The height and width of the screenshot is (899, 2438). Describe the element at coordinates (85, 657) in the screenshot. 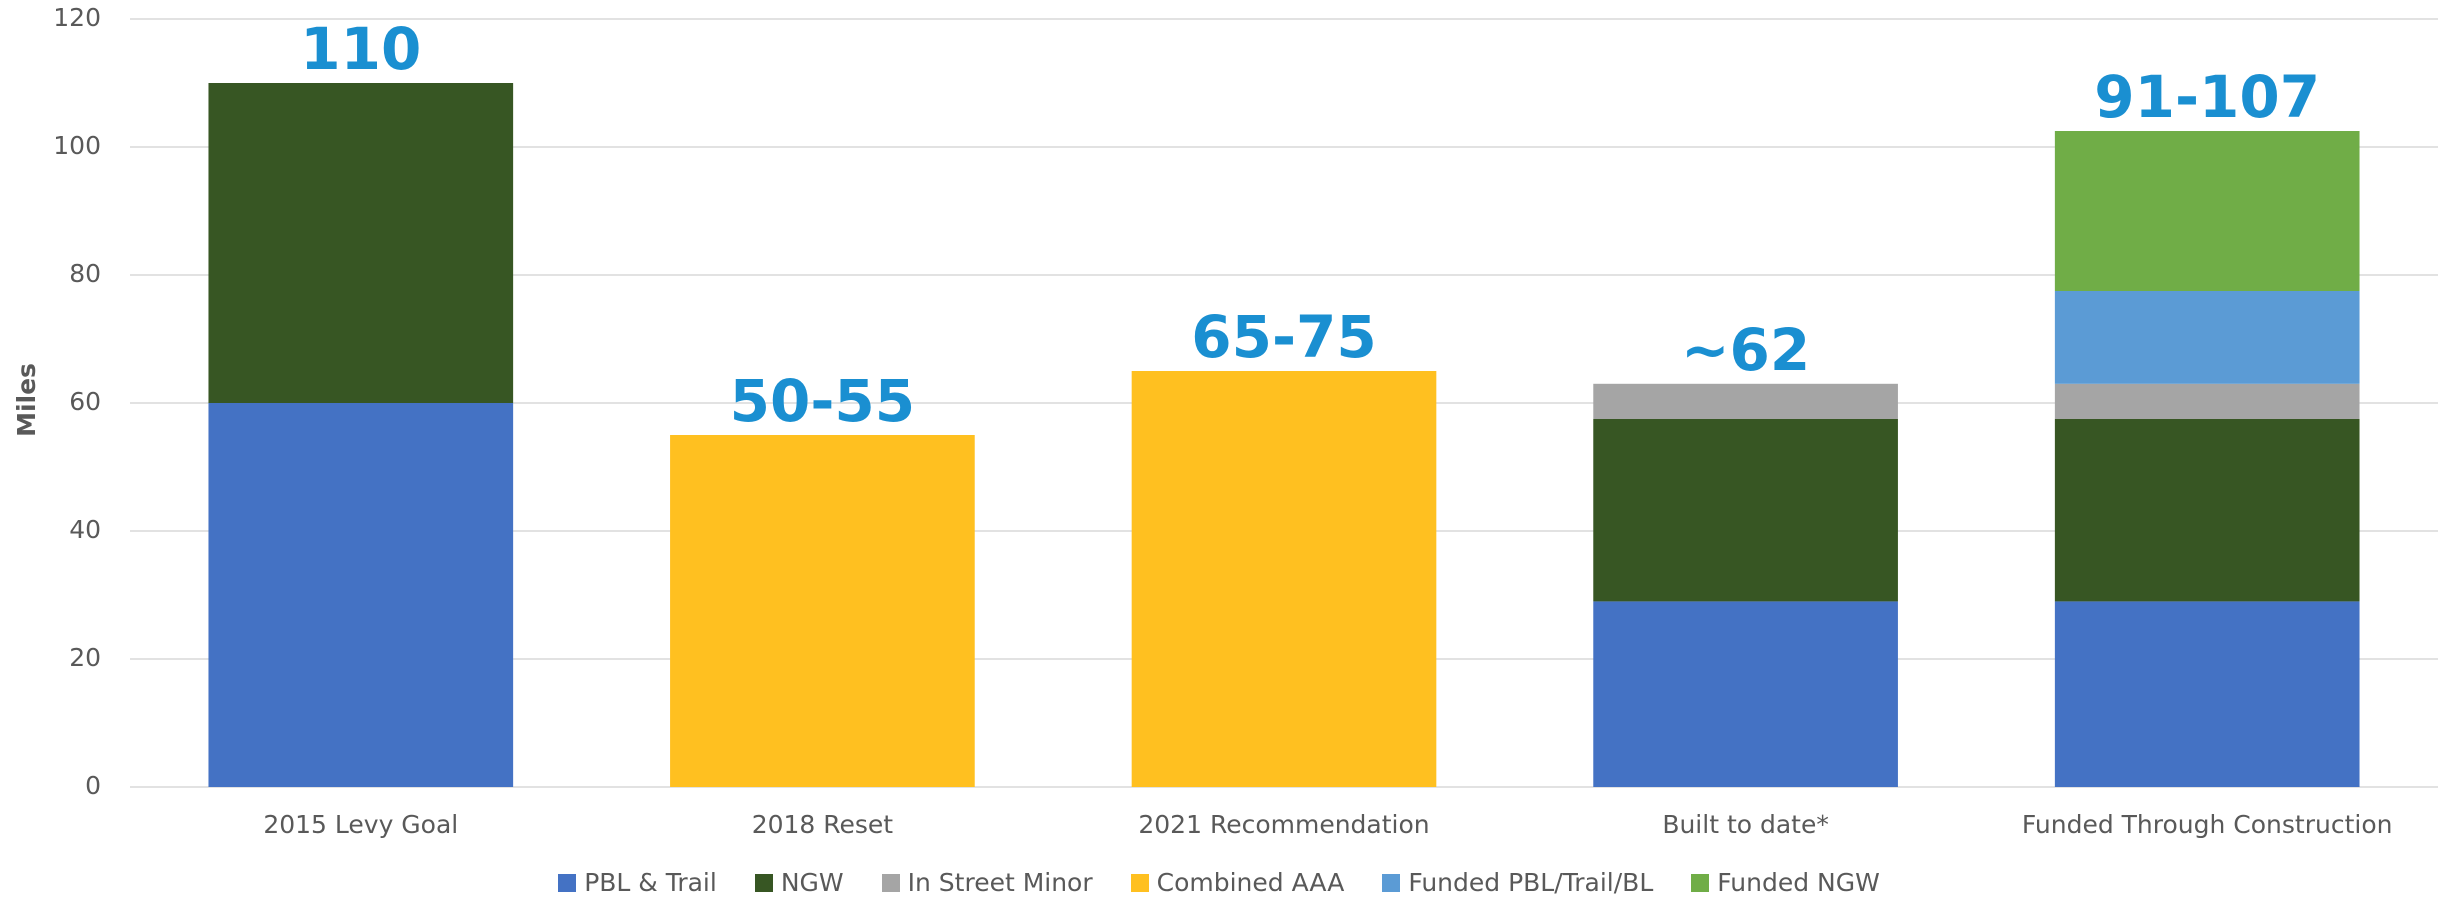

I see `y-tick-label: 20` at that location.